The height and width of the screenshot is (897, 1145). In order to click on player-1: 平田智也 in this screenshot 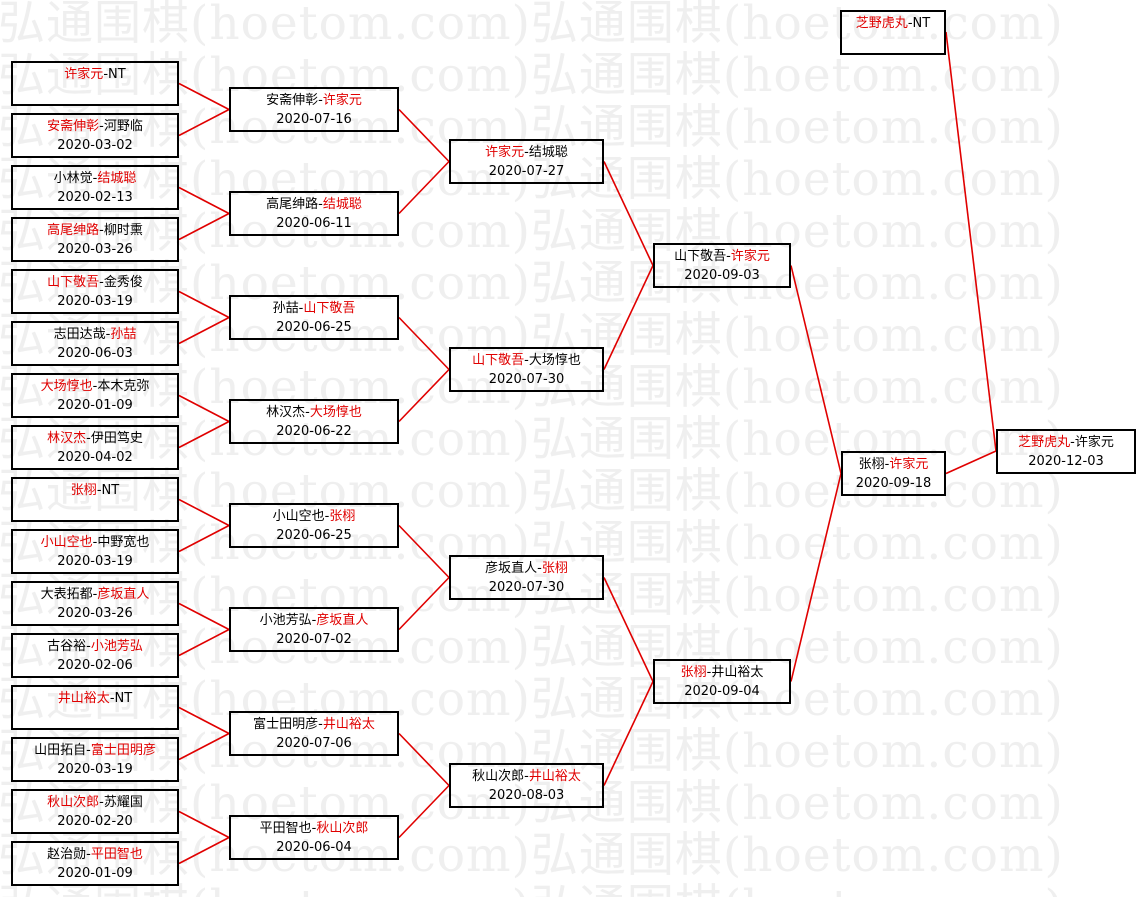, I will do `click(285, 828)`.